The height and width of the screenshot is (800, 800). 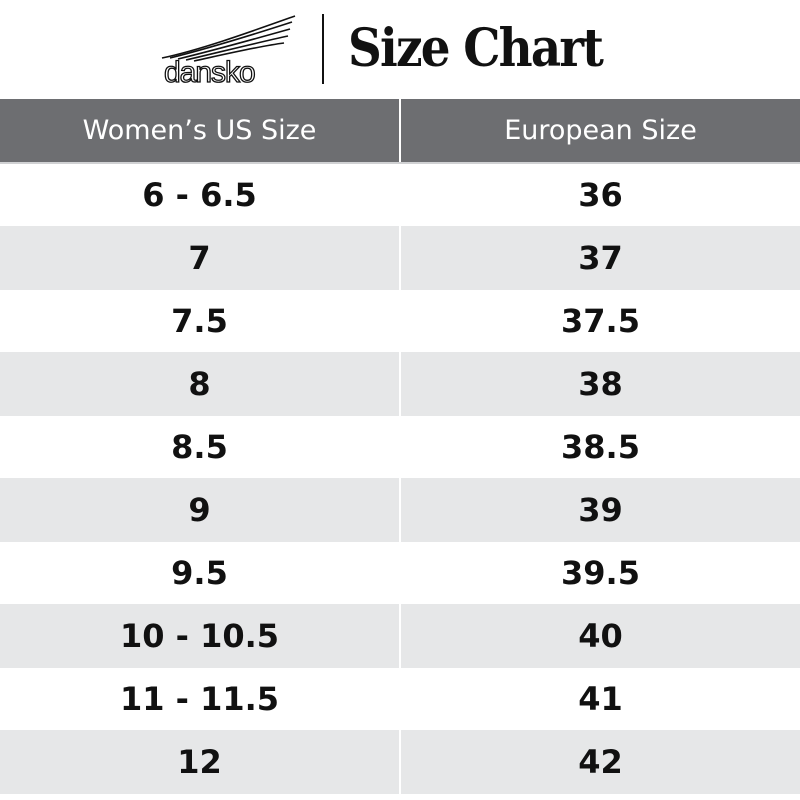 I want to click on table-row: 8 38, so click(x=400, y=384).